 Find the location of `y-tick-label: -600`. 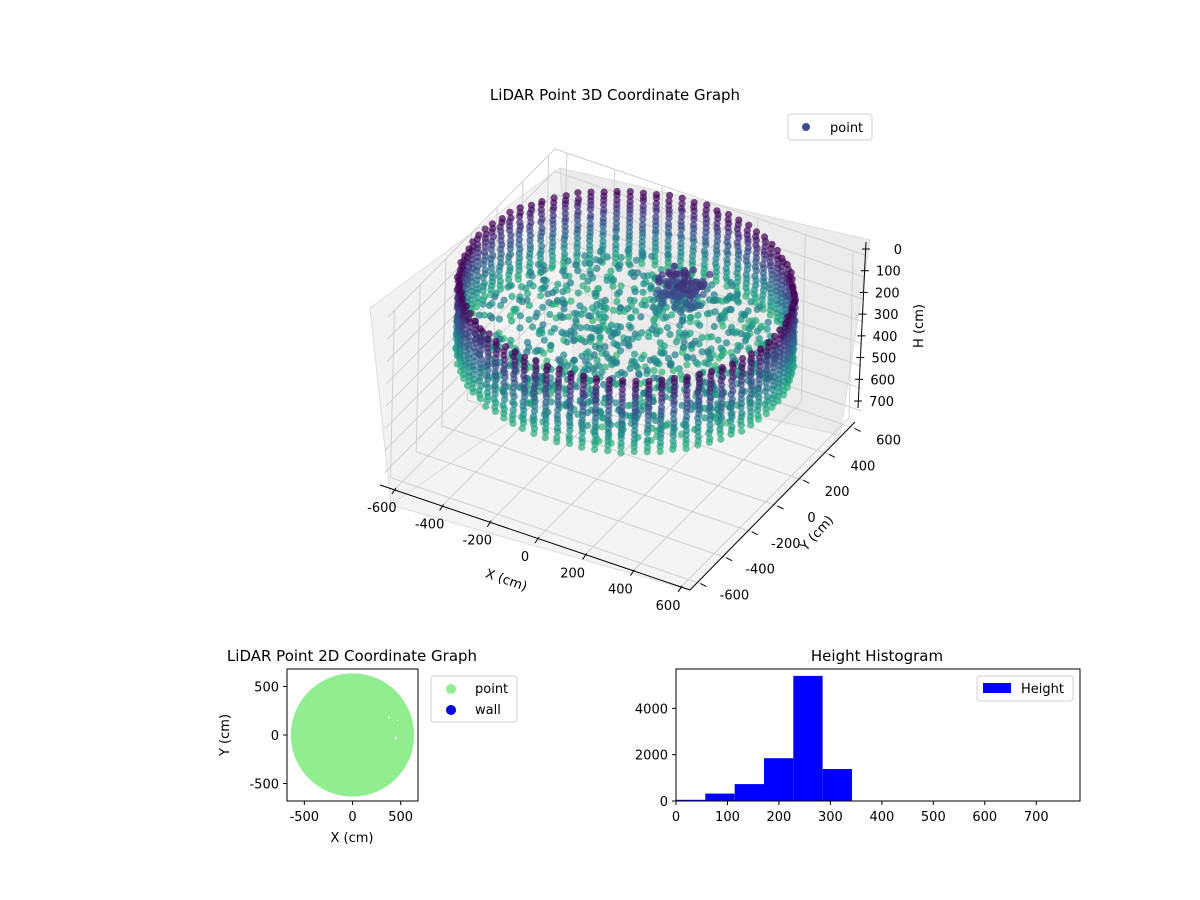

y-tick-label: -600 is located at coordinates (735, 596).